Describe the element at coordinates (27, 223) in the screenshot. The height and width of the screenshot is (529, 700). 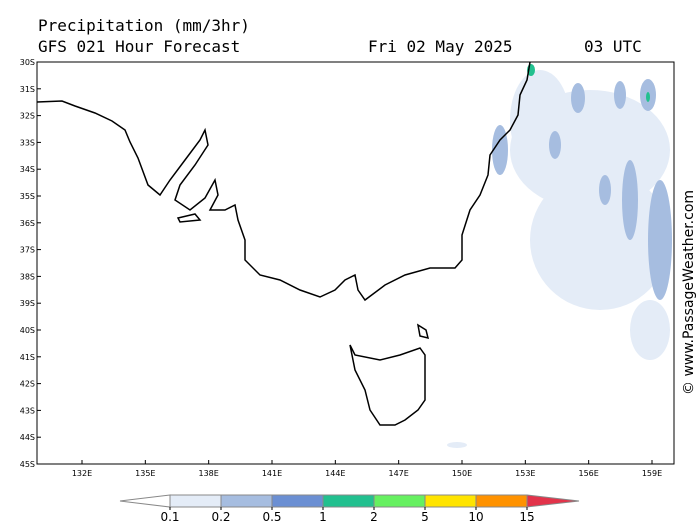
I see `lat-label: 36S` at that location.